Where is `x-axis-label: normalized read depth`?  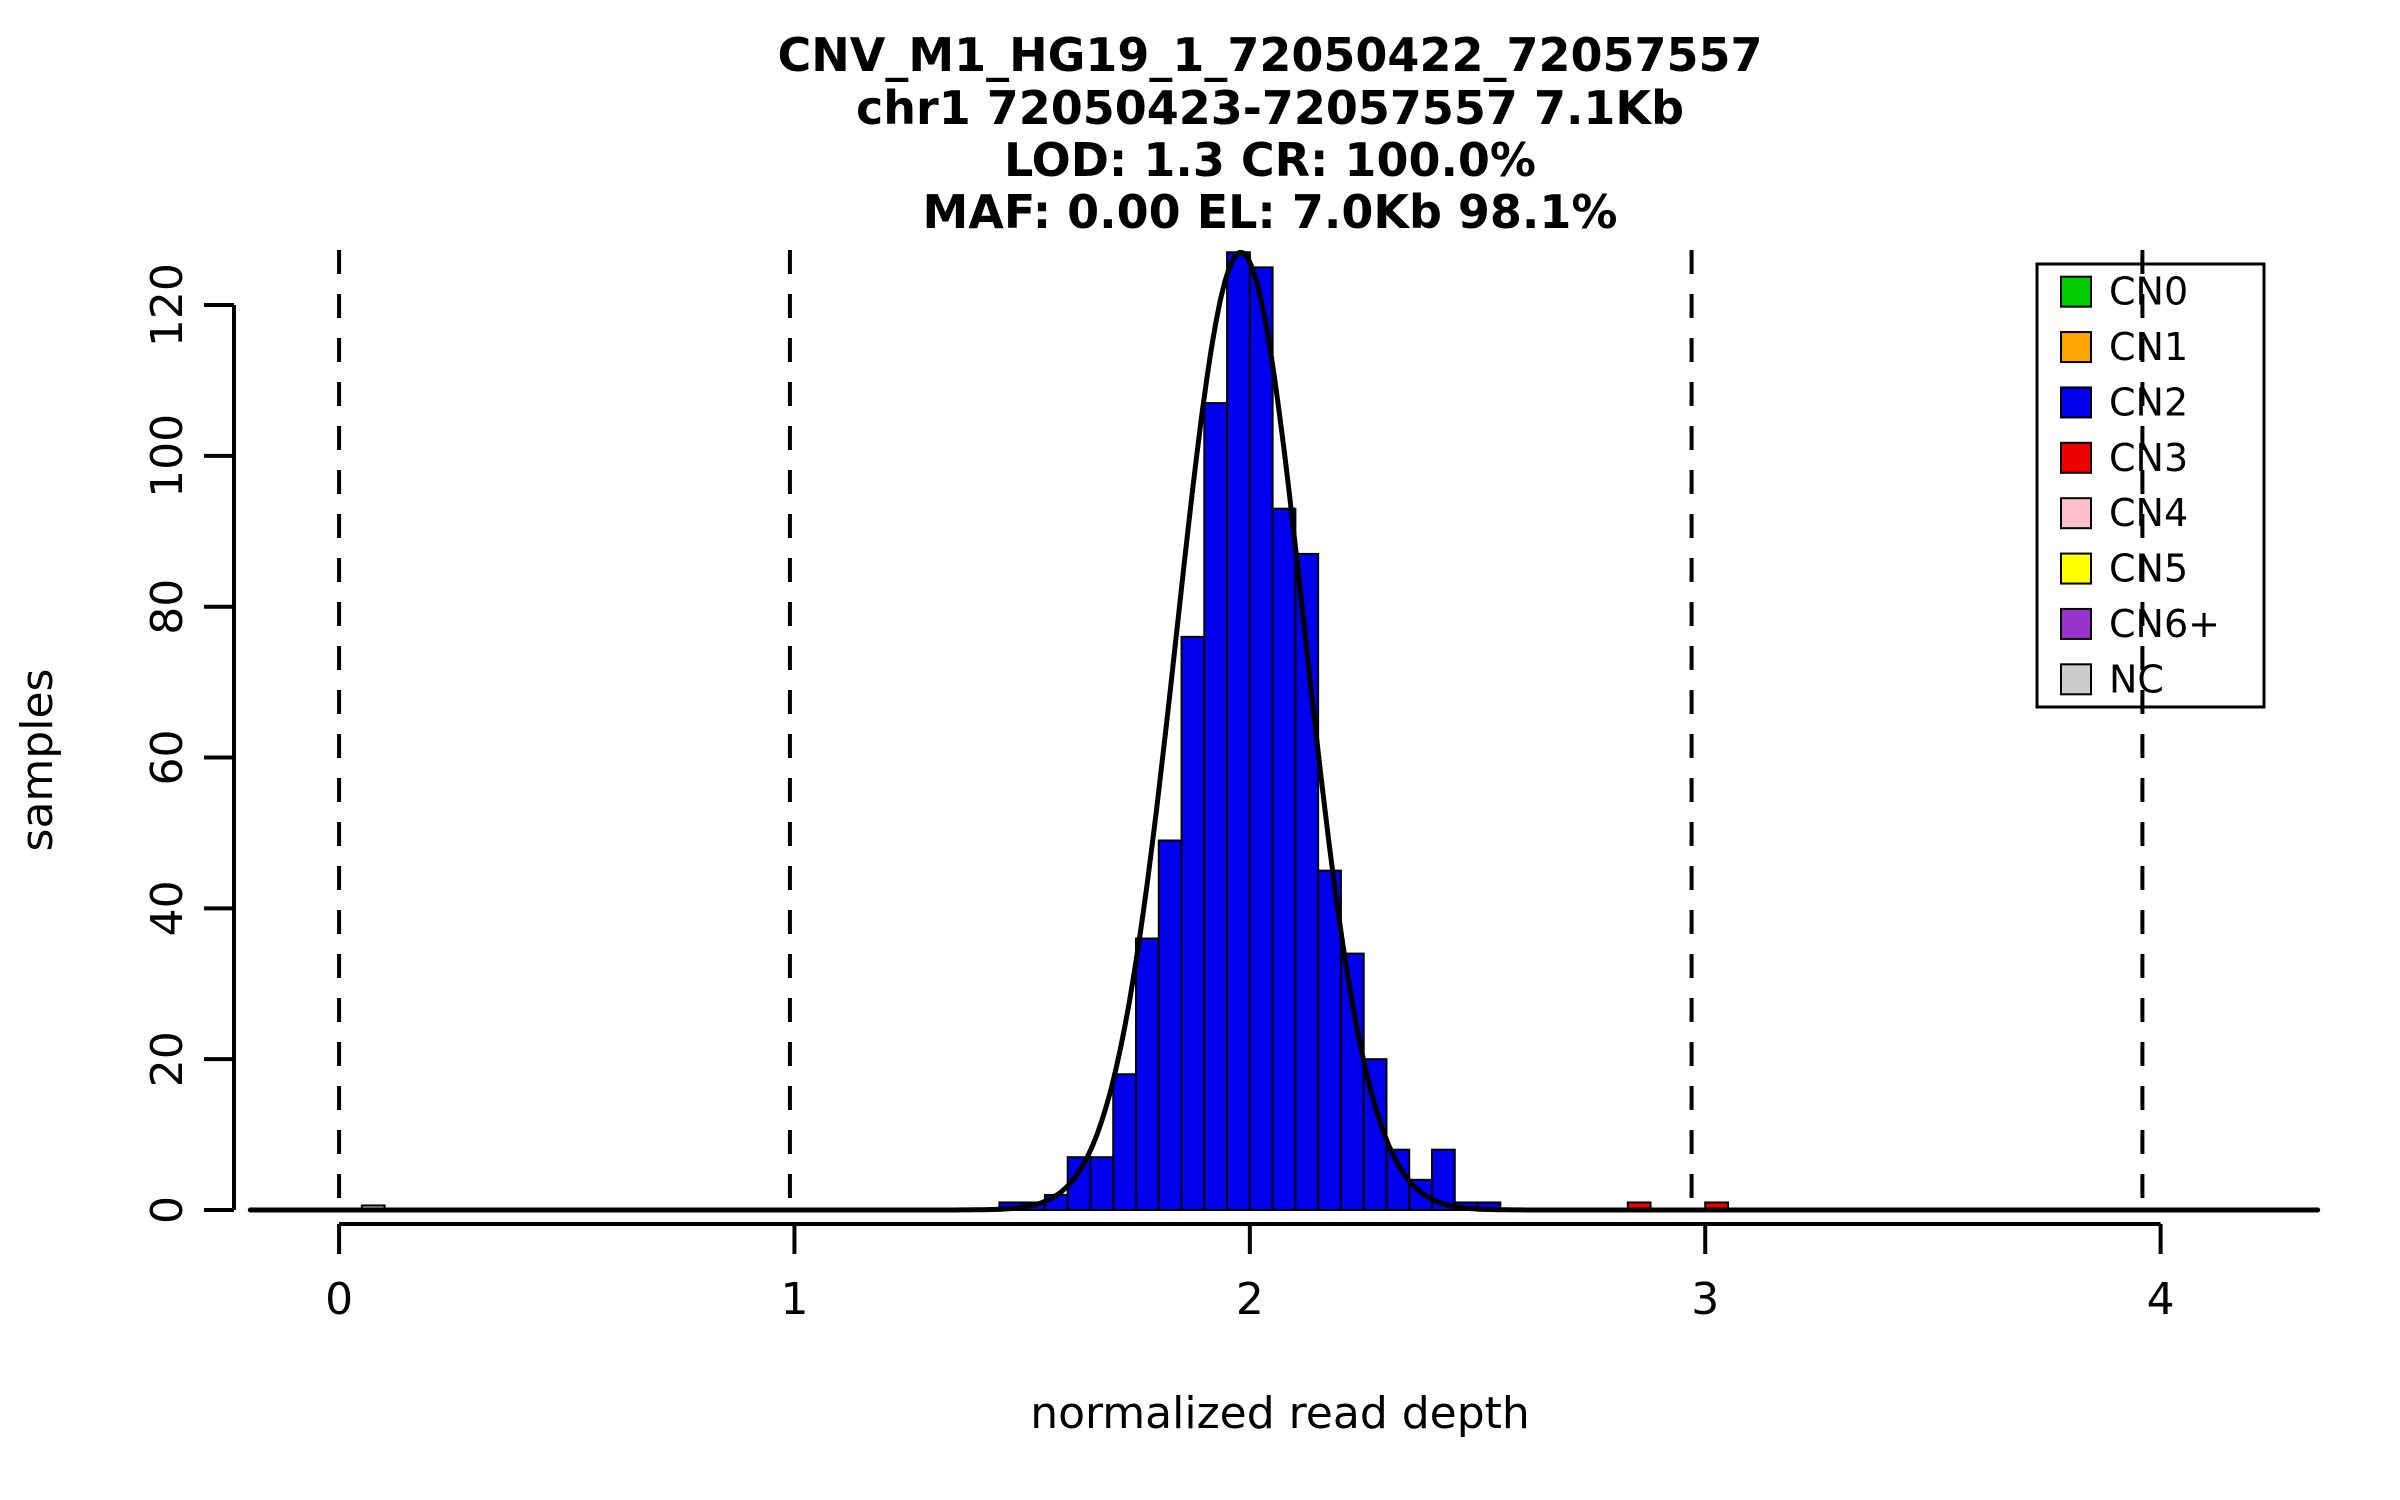 x-axis-label: normalized read depth is located at coordinates (1280, 1413).